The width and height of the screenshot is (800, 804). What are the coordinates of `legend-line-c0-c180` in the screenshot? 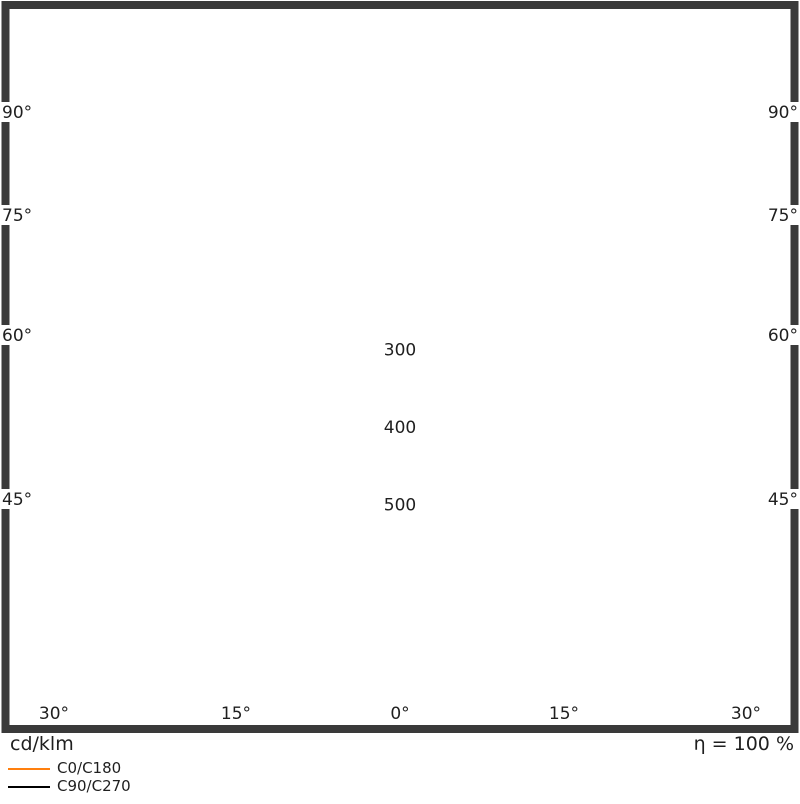 It's located at (29, 769).